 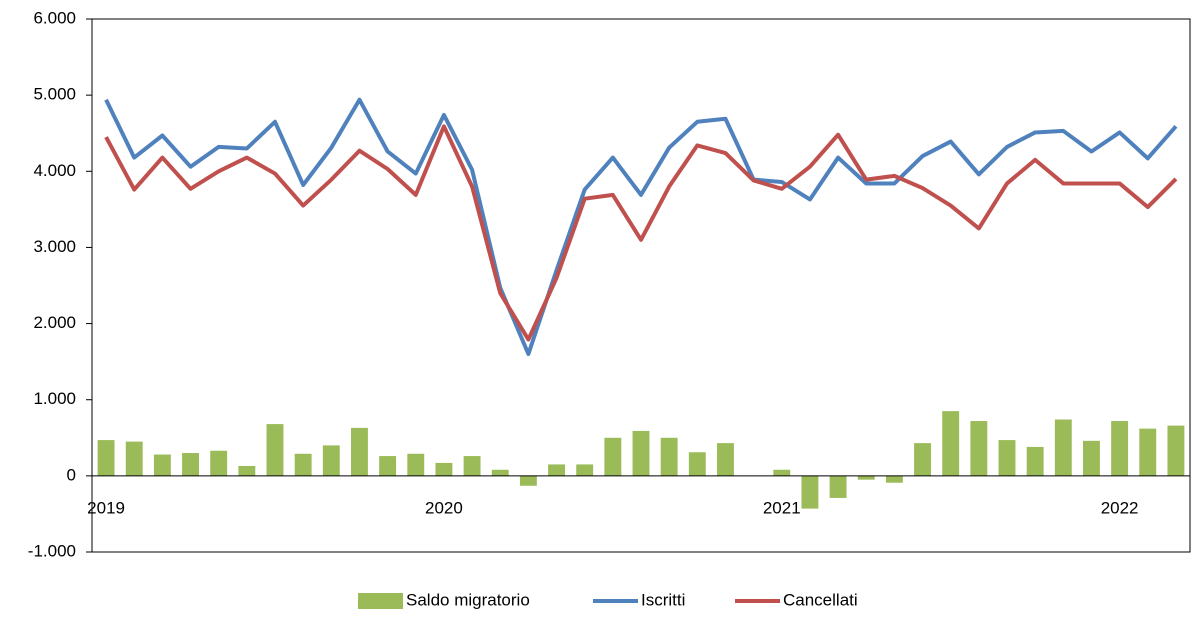 I want to click on y-tick-label: 6.000, so click(x=54, y=17).